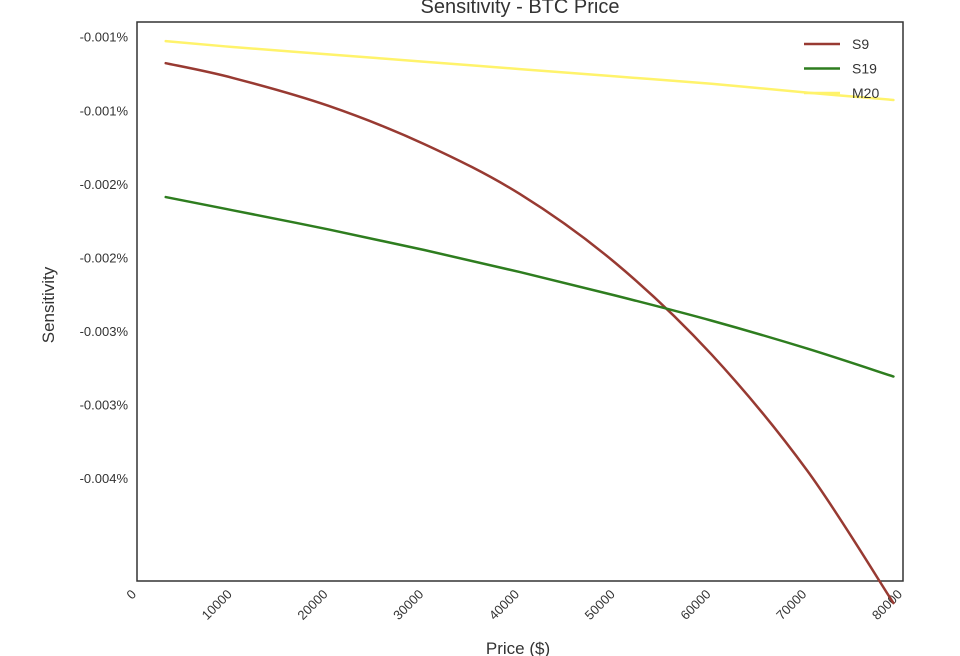 The width and height of the screenshot is (960, 656). What do you see at coordinates (104, 478) in the screenshot?
I see `y-tick-label: -0.004%` at bounding box center [104, 478].